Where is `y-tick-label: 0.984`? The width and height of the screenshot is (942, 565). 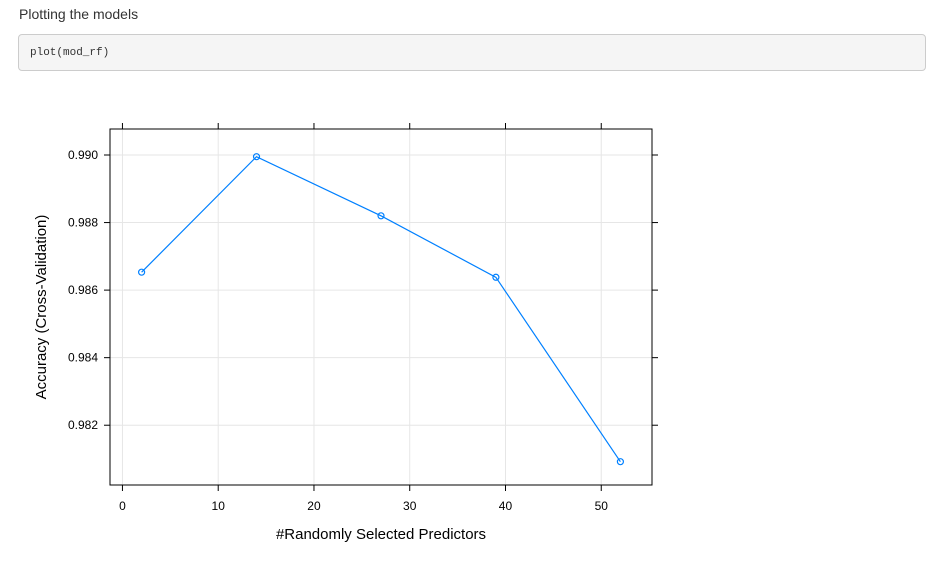 y-tick-label: 0.984 is located at coordinates (83, 358).